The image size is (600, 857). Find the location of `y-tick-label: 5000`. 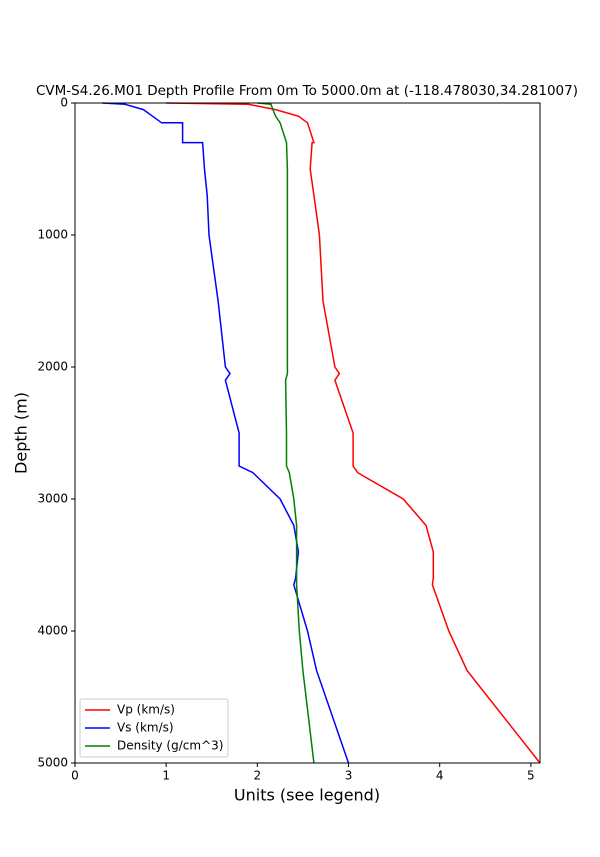

y-tick-label: 5000 is located at coordinates (52, 763).